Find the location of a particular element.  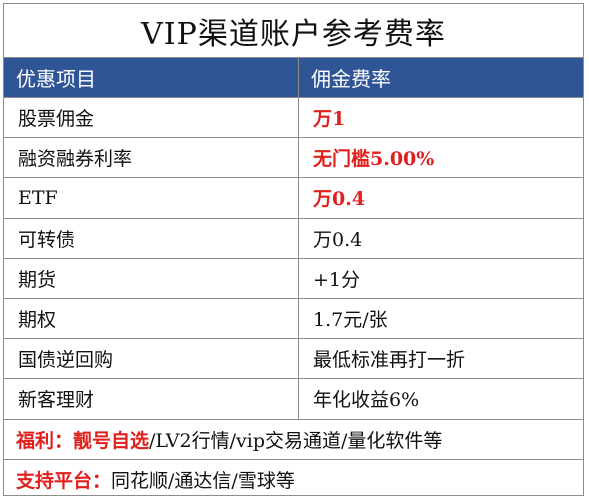

row-item: 国债逆回购 is located at coordinates (151, 359).